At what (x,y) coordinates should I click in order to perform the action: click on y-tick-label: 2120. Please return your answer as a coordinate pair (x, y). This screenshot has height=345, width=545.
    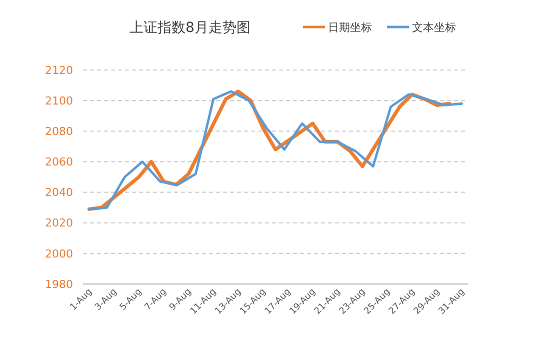
    Looking at the image, I should click on (59, 70).